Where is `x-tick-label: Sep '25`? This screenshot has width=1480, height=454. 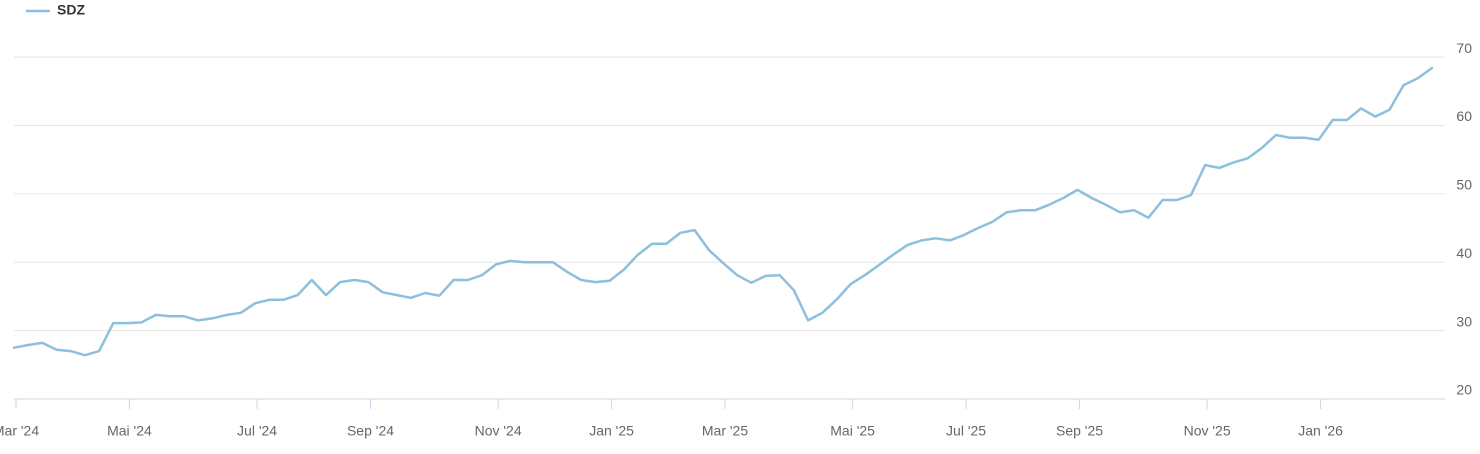 x-tick-label: Sep '25 is located at coordinates (1079, 431).